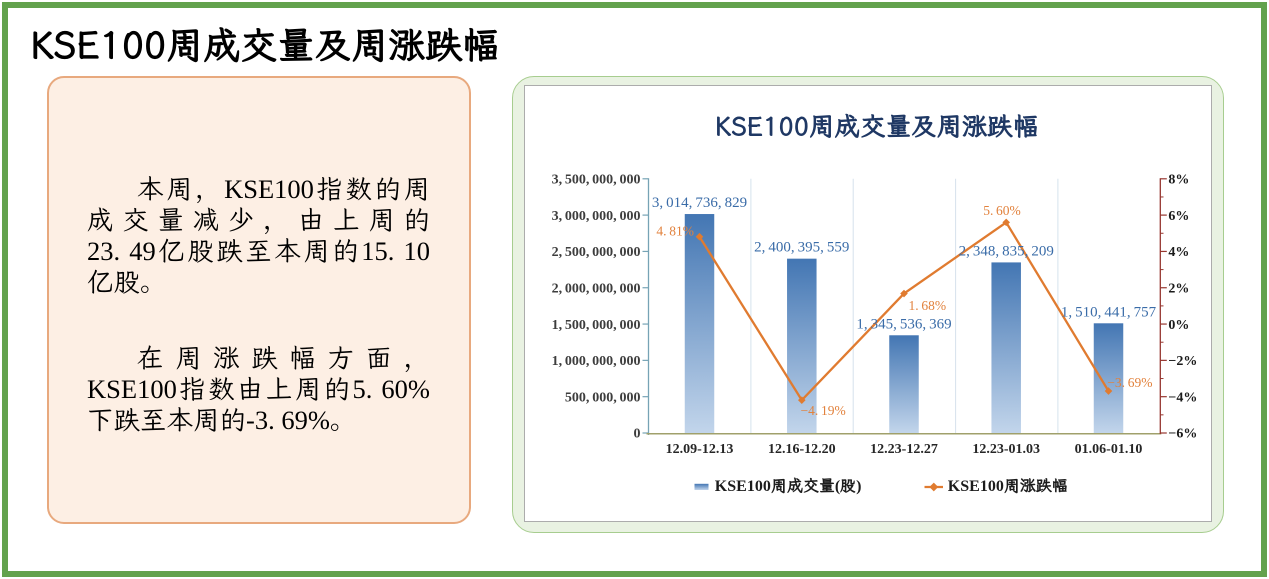 The height and width of the screenshot is (579, 1269). Describe the element at coordinates (1109, 449) in the screenshot. I see `svg-text: 01.06-01.10` at that location.